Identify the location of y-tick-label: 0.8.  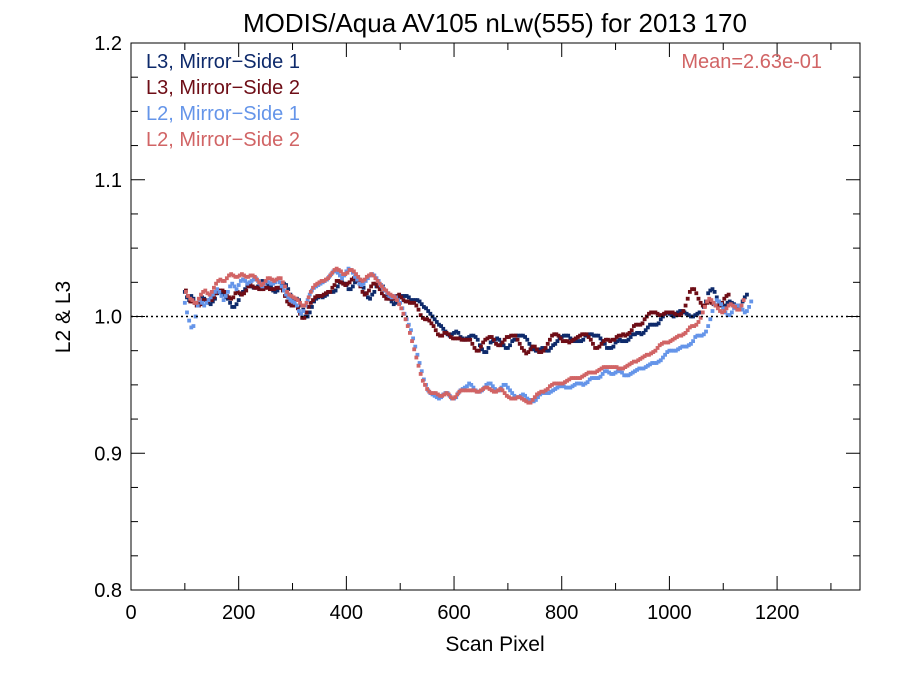
(108, 591).